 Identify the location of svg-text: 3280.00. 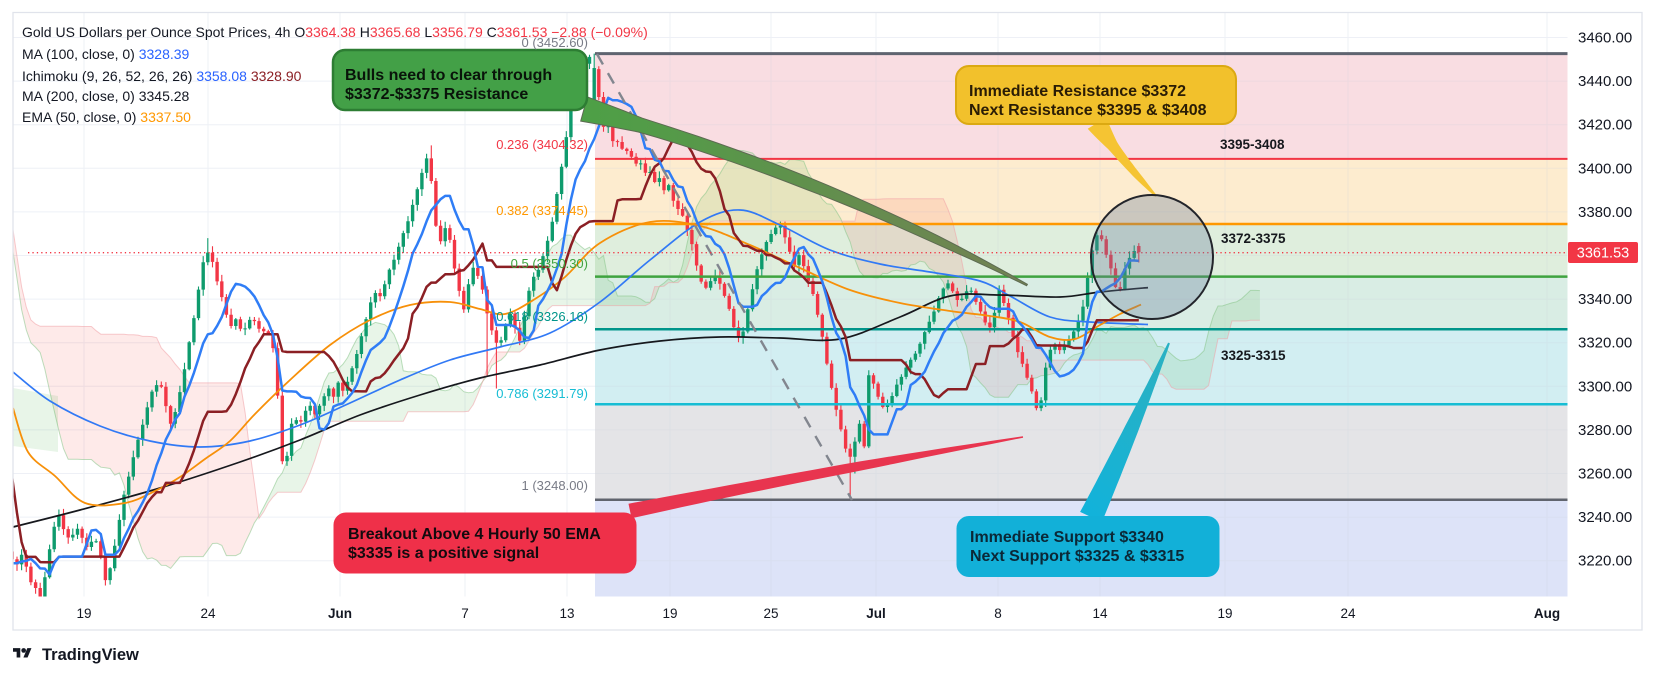
(1605, 430).